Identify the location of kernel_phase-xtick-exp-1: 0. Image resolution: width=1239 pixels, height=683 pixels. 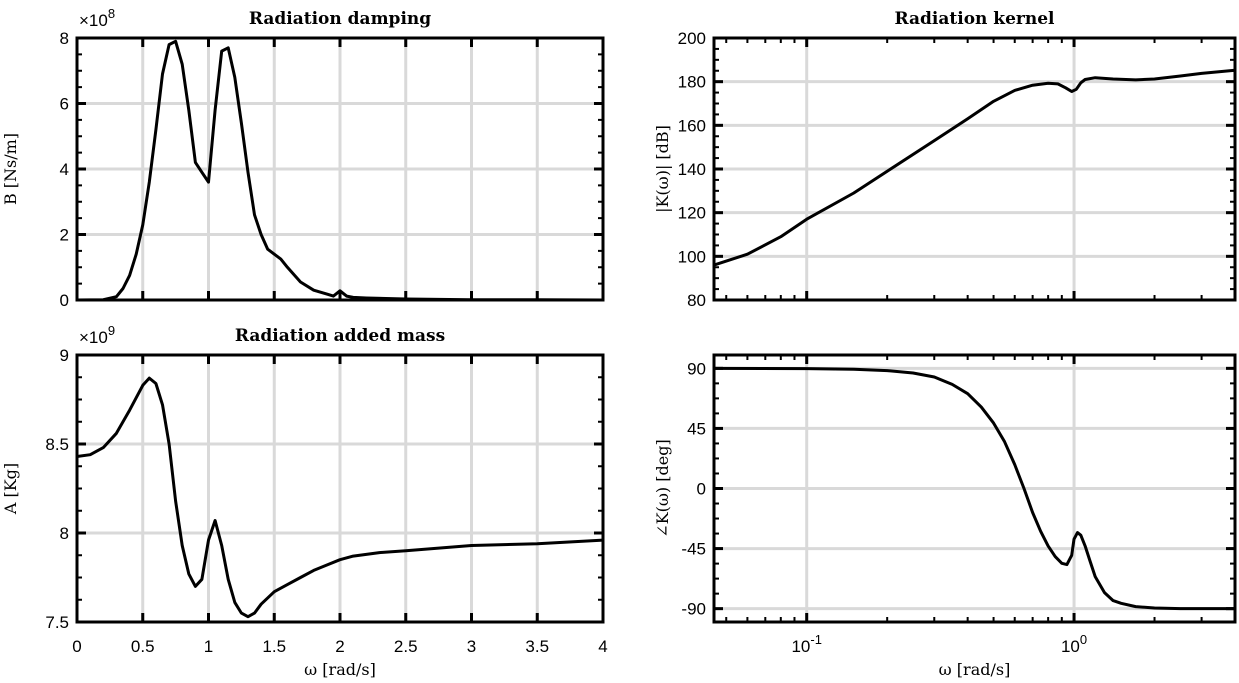
(1083, 639).